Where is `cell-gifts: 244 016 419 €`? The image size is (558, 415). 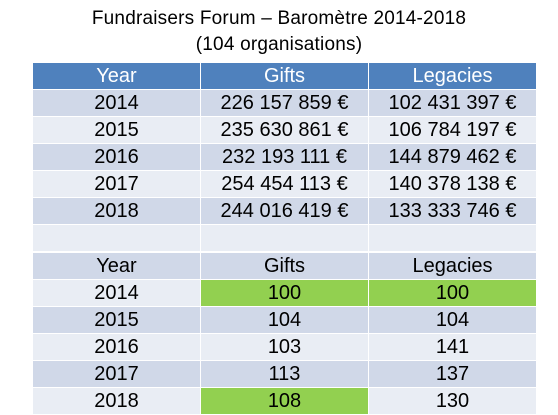
cell-gifts: 244 016 419 € is located at coordinates (284, 211).